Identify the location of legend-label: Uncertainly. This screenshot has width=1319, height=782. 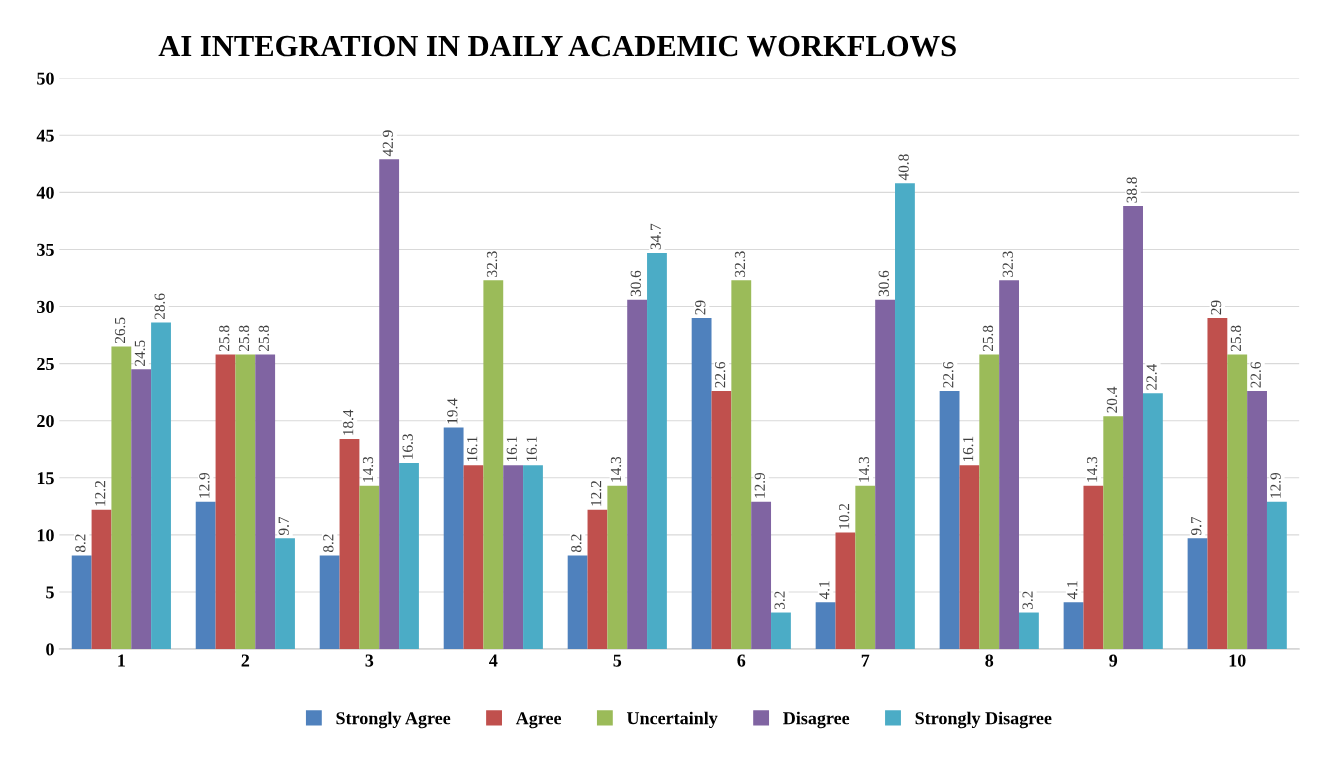
(672, 720).